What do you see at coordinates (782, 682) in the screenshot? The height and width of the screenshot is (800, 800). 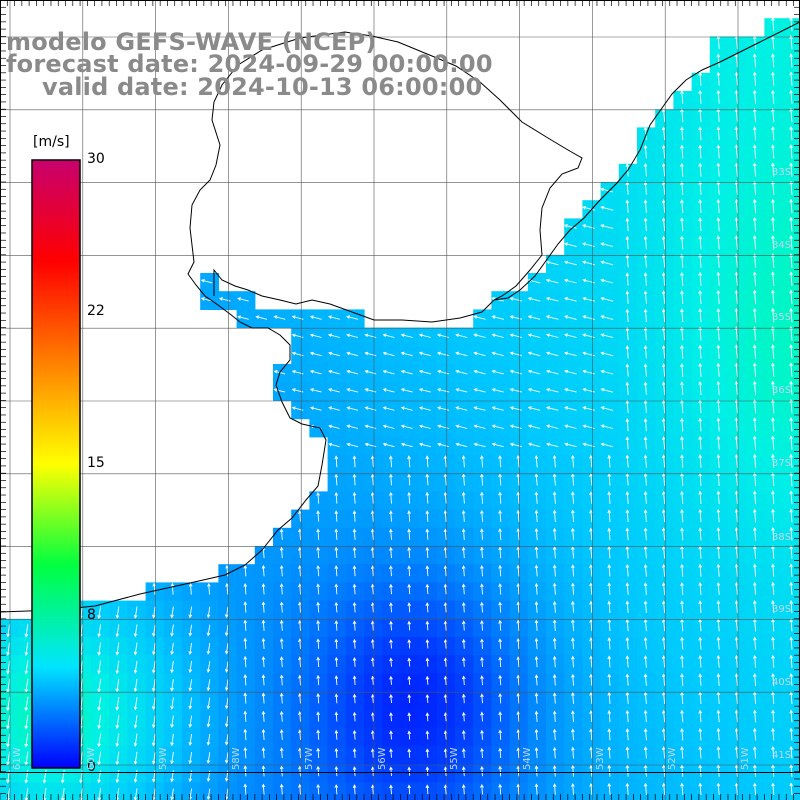 I see `lat-label-40s: 40S` at bounding box center [782, 682].